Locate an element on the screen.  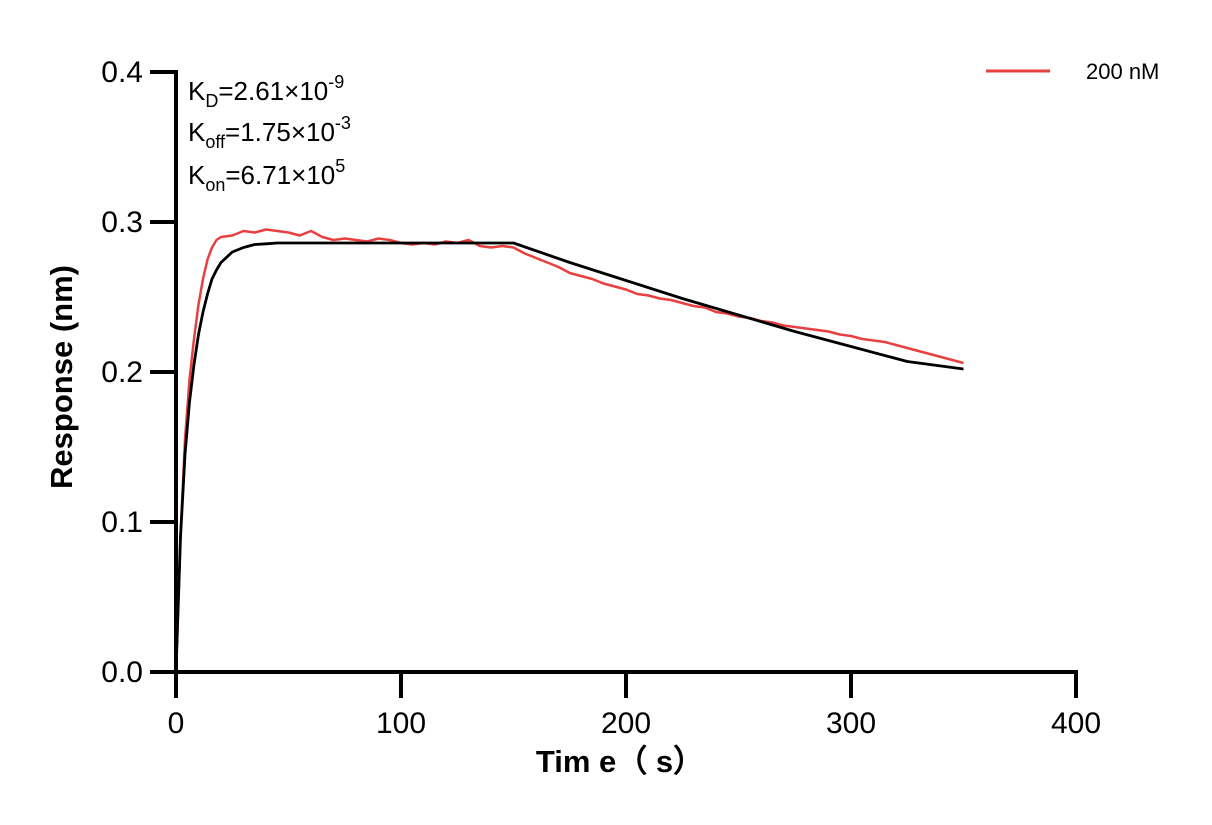
kon-annotation: Kon=6.71×105 is located at coordinates (266, 175).